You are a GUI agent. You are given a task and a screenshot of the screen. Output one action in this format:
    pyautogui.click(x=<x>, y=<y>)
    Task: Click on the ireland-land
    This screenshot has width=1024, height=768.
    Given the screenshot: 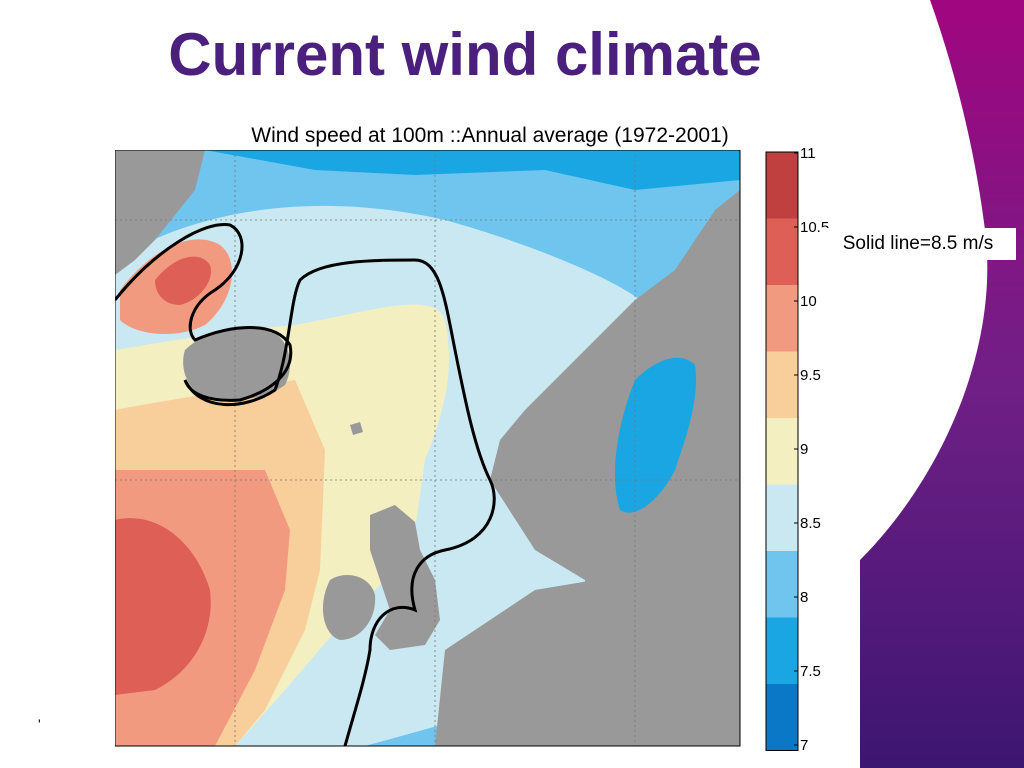 What is the action you would take?
    pyautogui.click(x=349, y=607)
    